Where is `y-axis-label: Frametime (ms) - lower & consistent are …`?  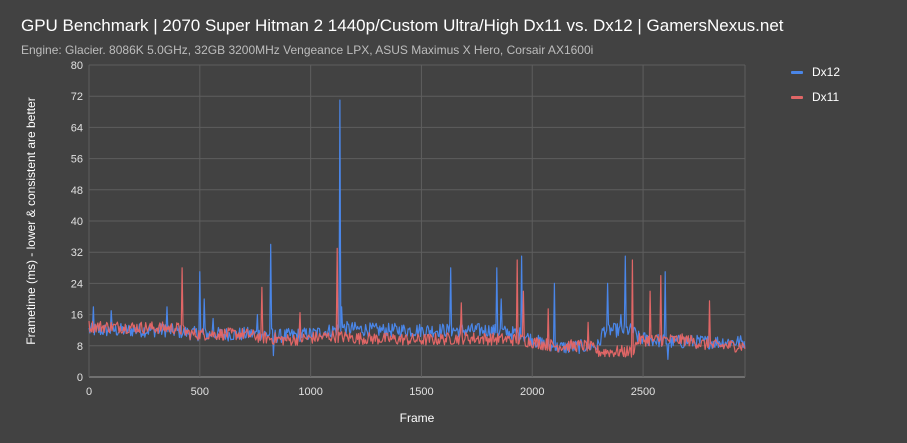
y-axis-label: Frametime (ms) - lower & consistent are … is located at coordinates (31, 220).